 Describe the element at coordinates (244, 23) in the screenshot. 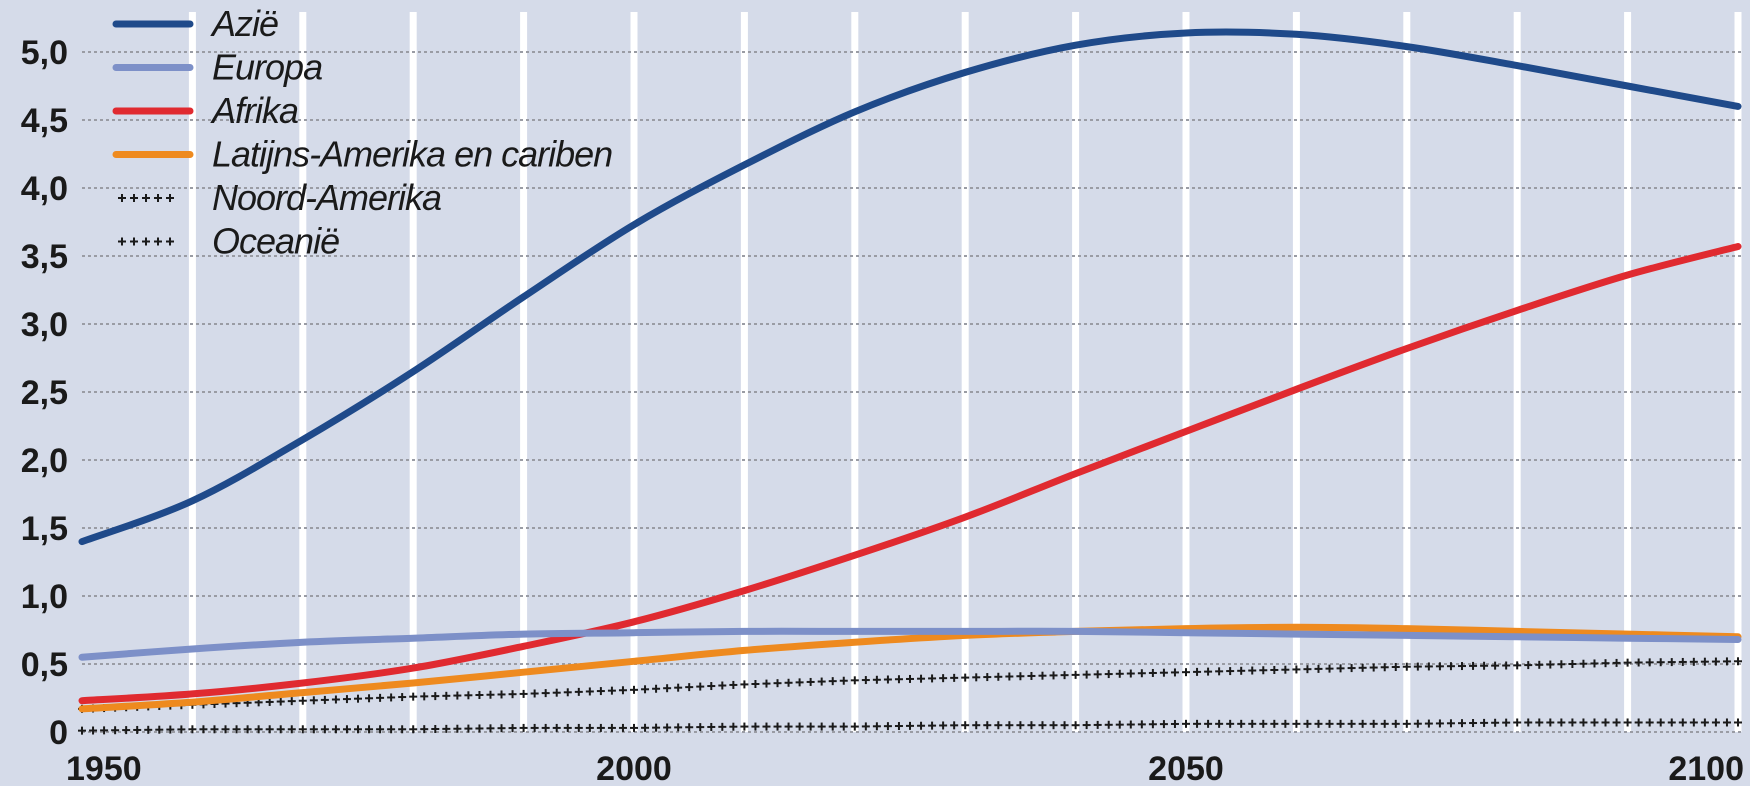

I see `legend-label-azie: Azië` at that location.